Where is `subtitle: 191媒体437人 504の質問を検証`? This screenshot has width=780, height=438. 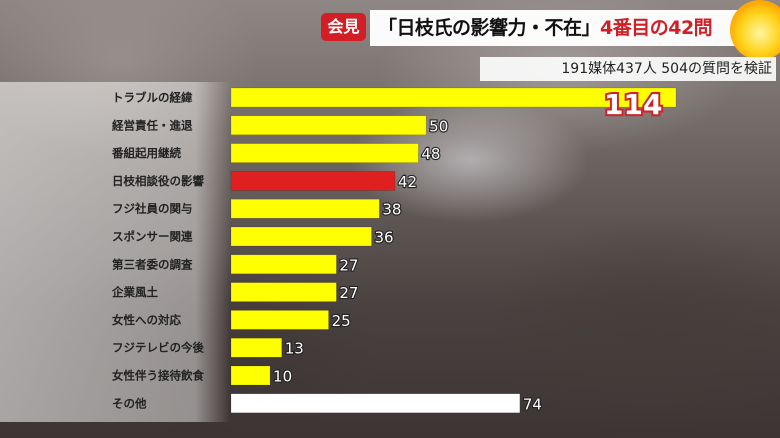
subtitle: 191媒体437人 504の質問を検証 is located at coordinates (628, 69).